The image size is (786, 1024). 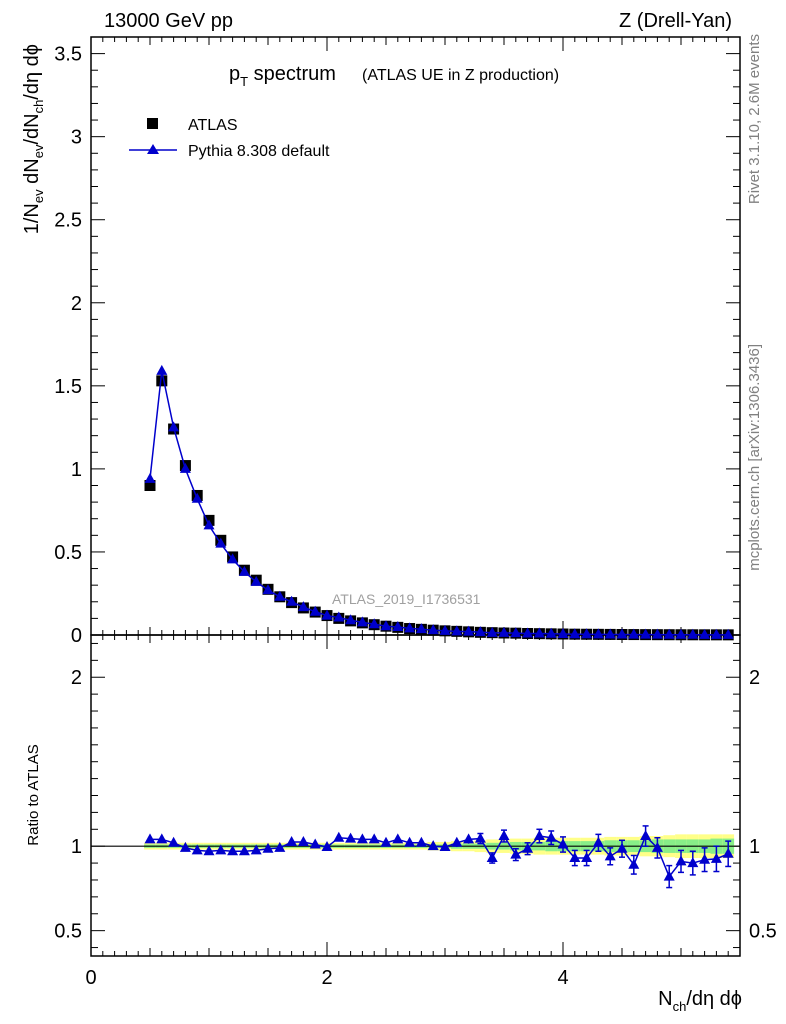 What do you see at coordinates (562, 978) in the screenshot?
I see `x-tick-label: 4` at bounding box center [562, 978].